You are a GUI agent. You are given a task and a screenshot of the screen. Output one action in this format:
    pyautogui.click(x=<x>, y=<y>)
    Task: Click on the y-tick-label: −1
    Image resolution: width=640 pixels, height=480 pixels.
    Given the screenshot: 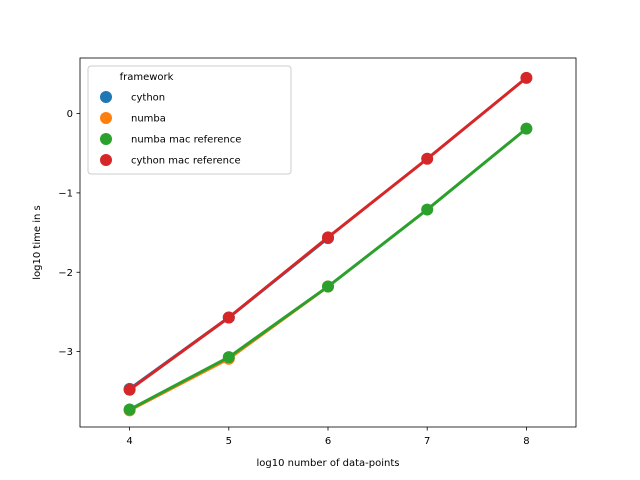 What is the action you would take?
    pyautogui.click(x=65, y=194)
    